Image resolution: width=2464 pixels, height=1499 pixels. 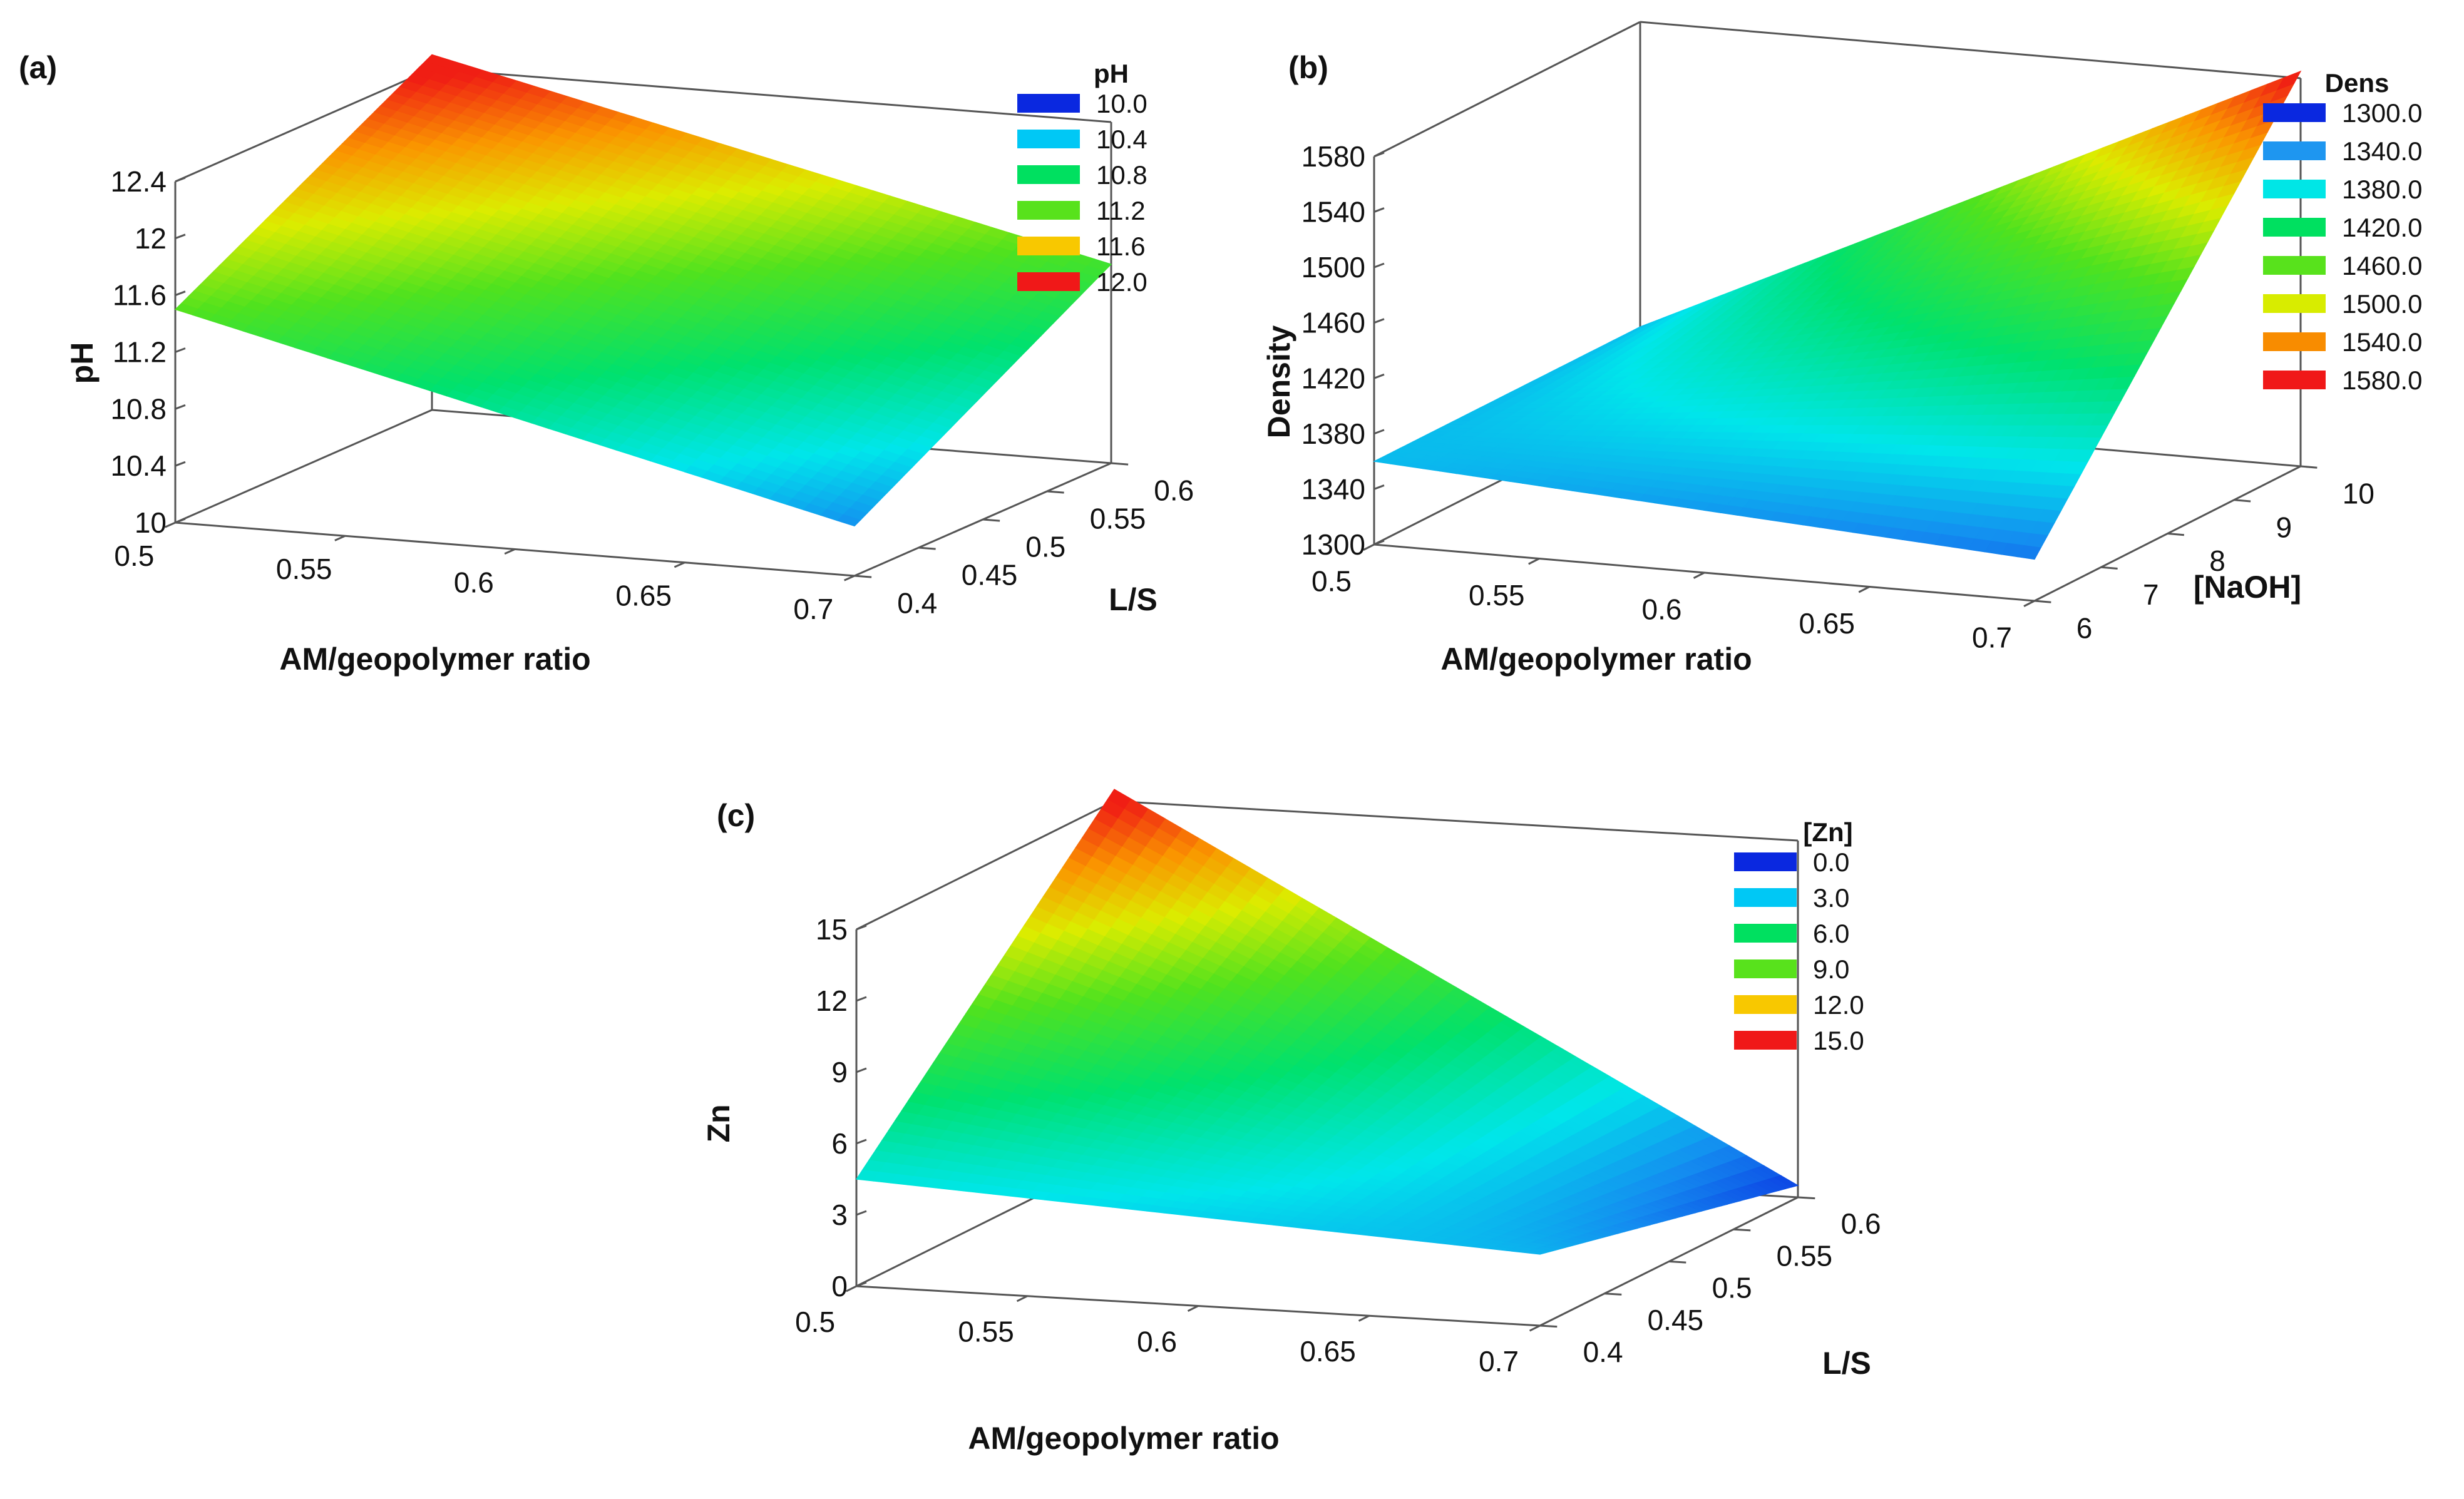 I want to click on x-axis-label: AM/geopolymer ratio, so click(x=1123, y=1438).